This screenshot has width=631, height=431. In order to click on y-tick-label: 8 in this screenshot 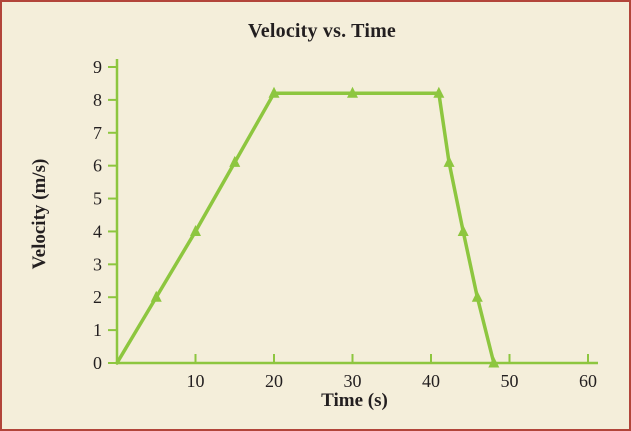, I will do `click(97, 100)`.